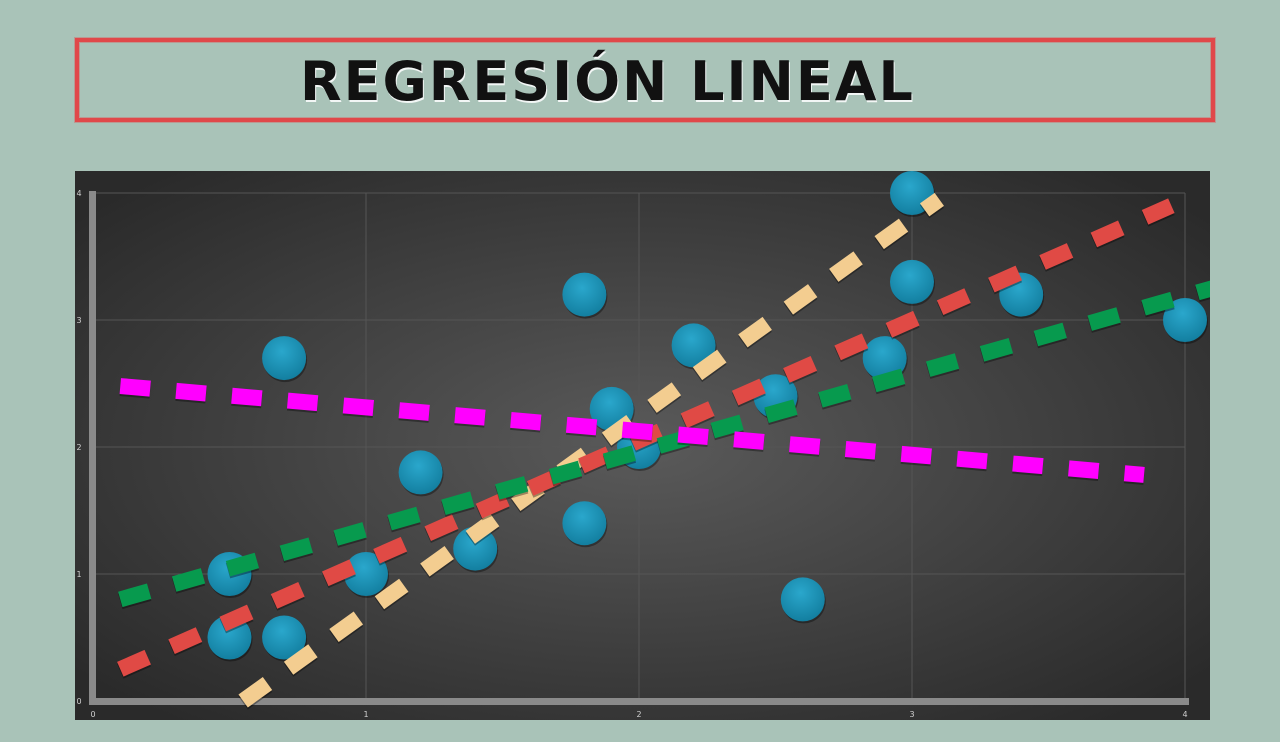 The height and width of the screenshot is (742, 1280). What do you see at coordinates (365, 714) in the screenshot?
I see `x-tick-label: 1` at bounding box center [365, 714].